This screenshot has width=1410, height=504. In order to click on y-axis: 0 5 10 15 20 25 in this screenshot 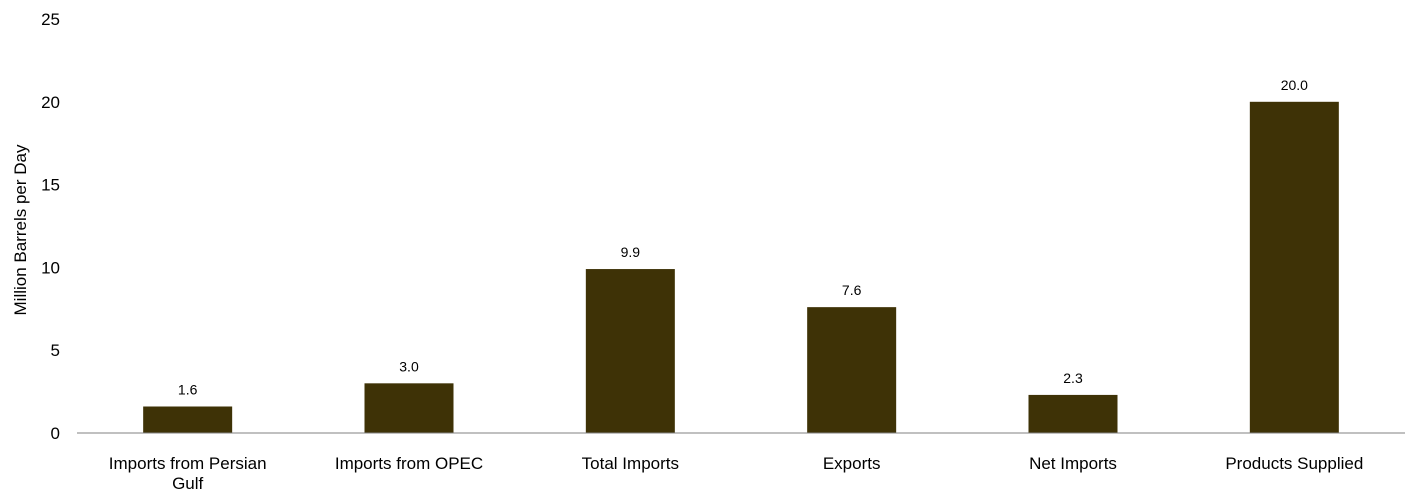, I will do `click(50, 226)`.